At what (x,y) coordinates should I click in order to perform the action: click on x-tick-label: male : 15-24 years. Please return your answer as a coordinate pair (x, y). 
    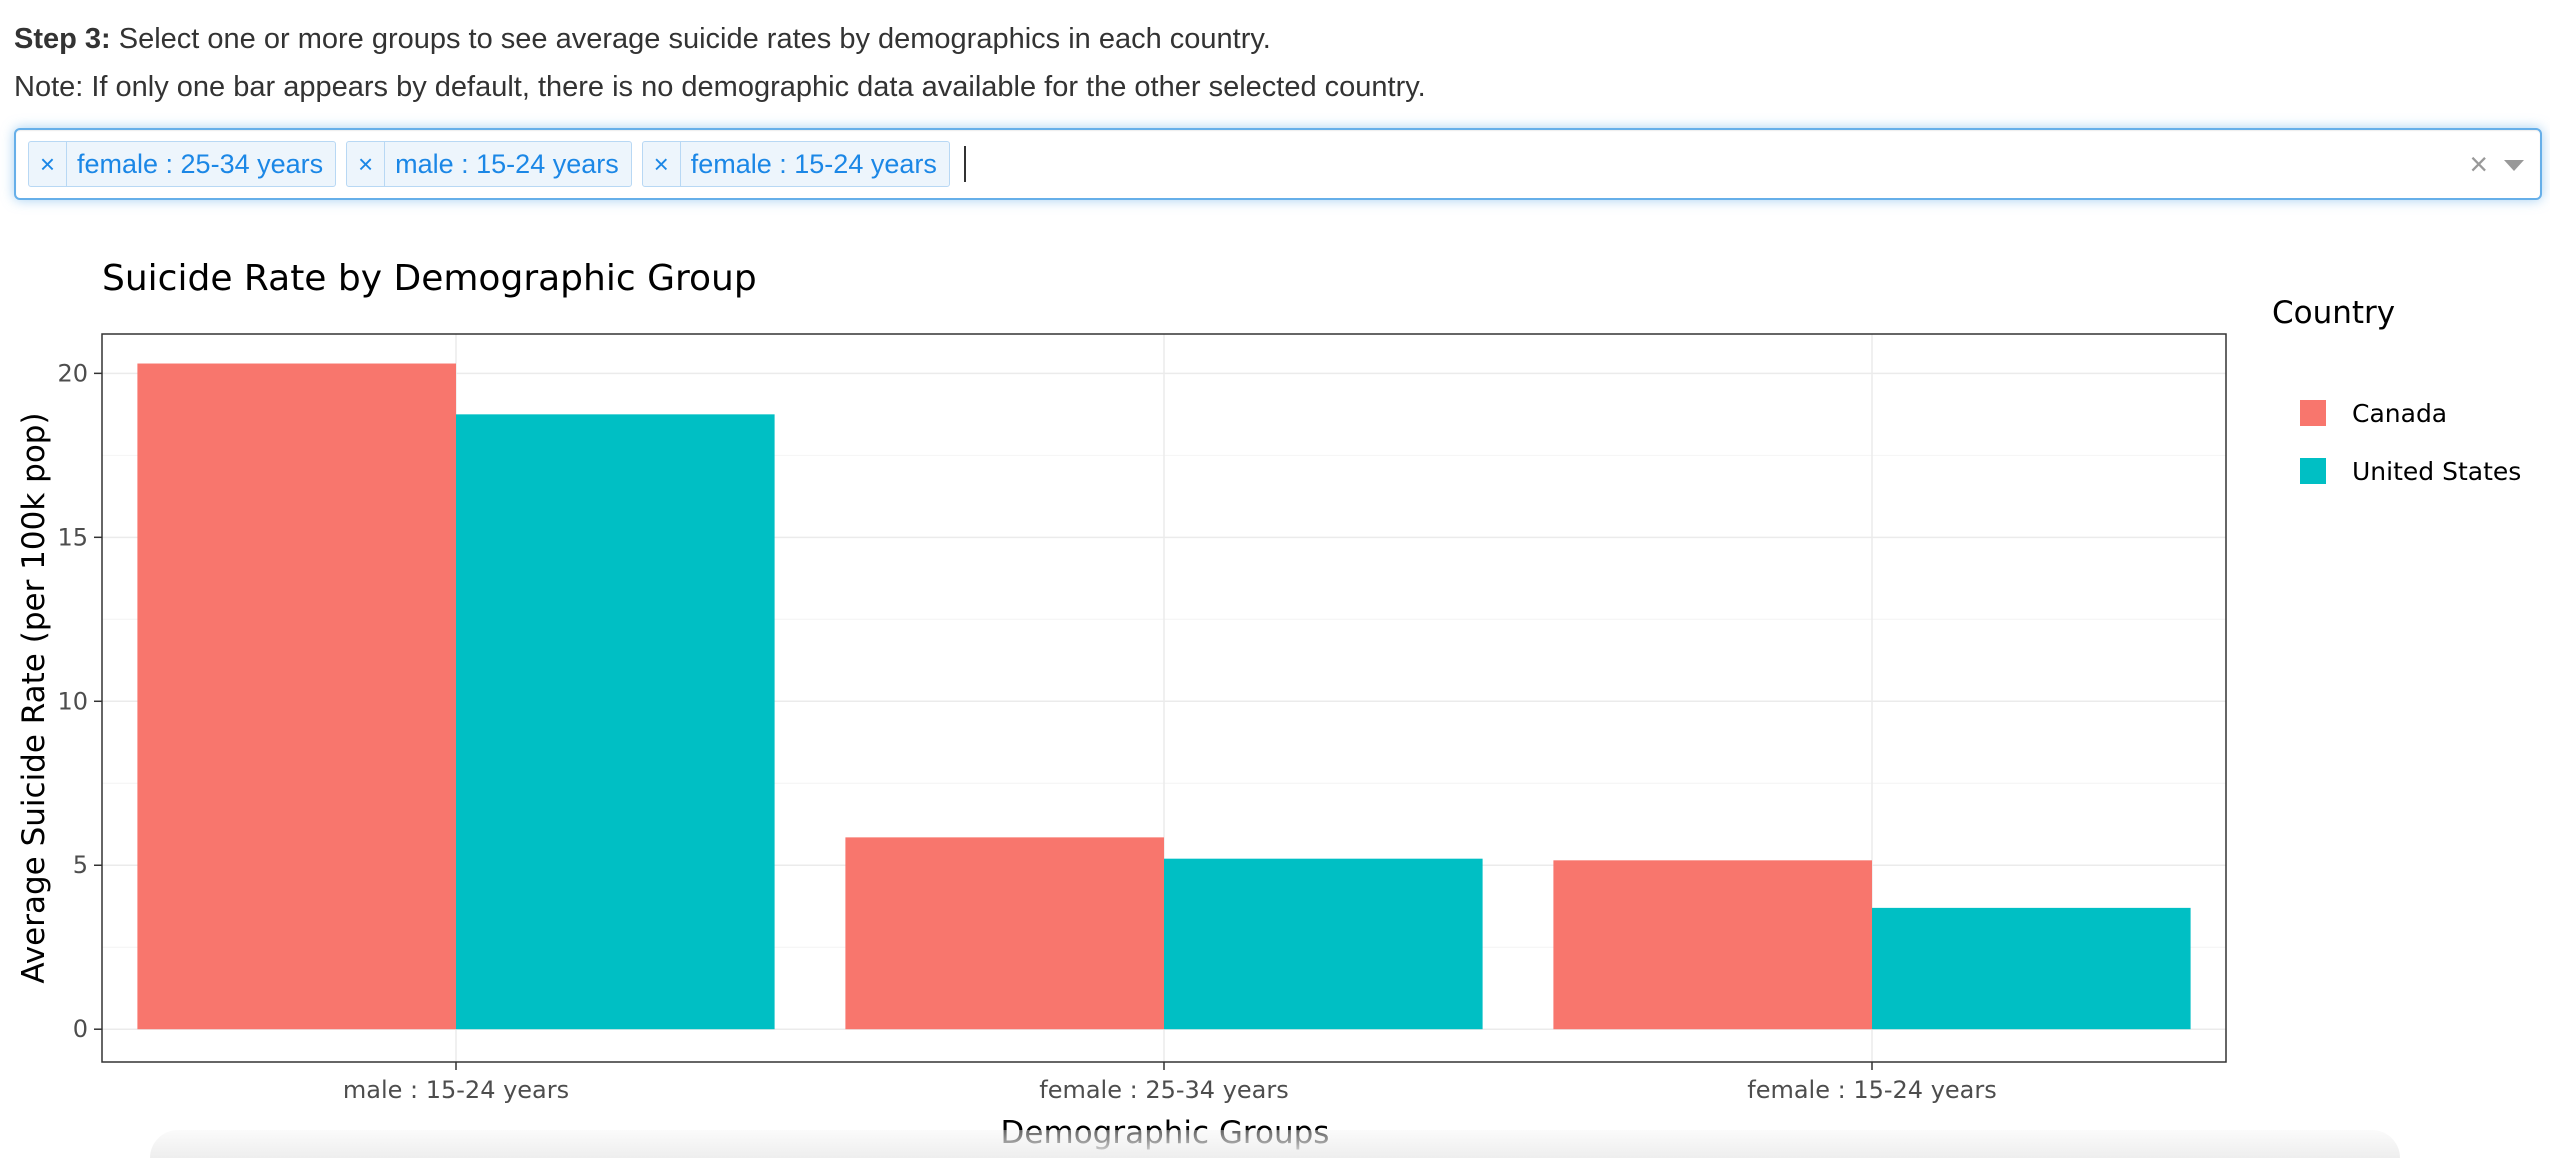
    Looking at the image, I should click on (456, 1090).